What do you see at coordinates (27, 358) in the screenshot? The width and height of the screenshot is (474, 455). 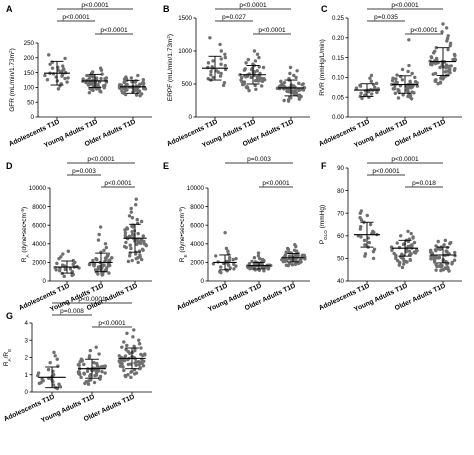 I see `y-tick-label: 2` at bounding box center [27, 358].